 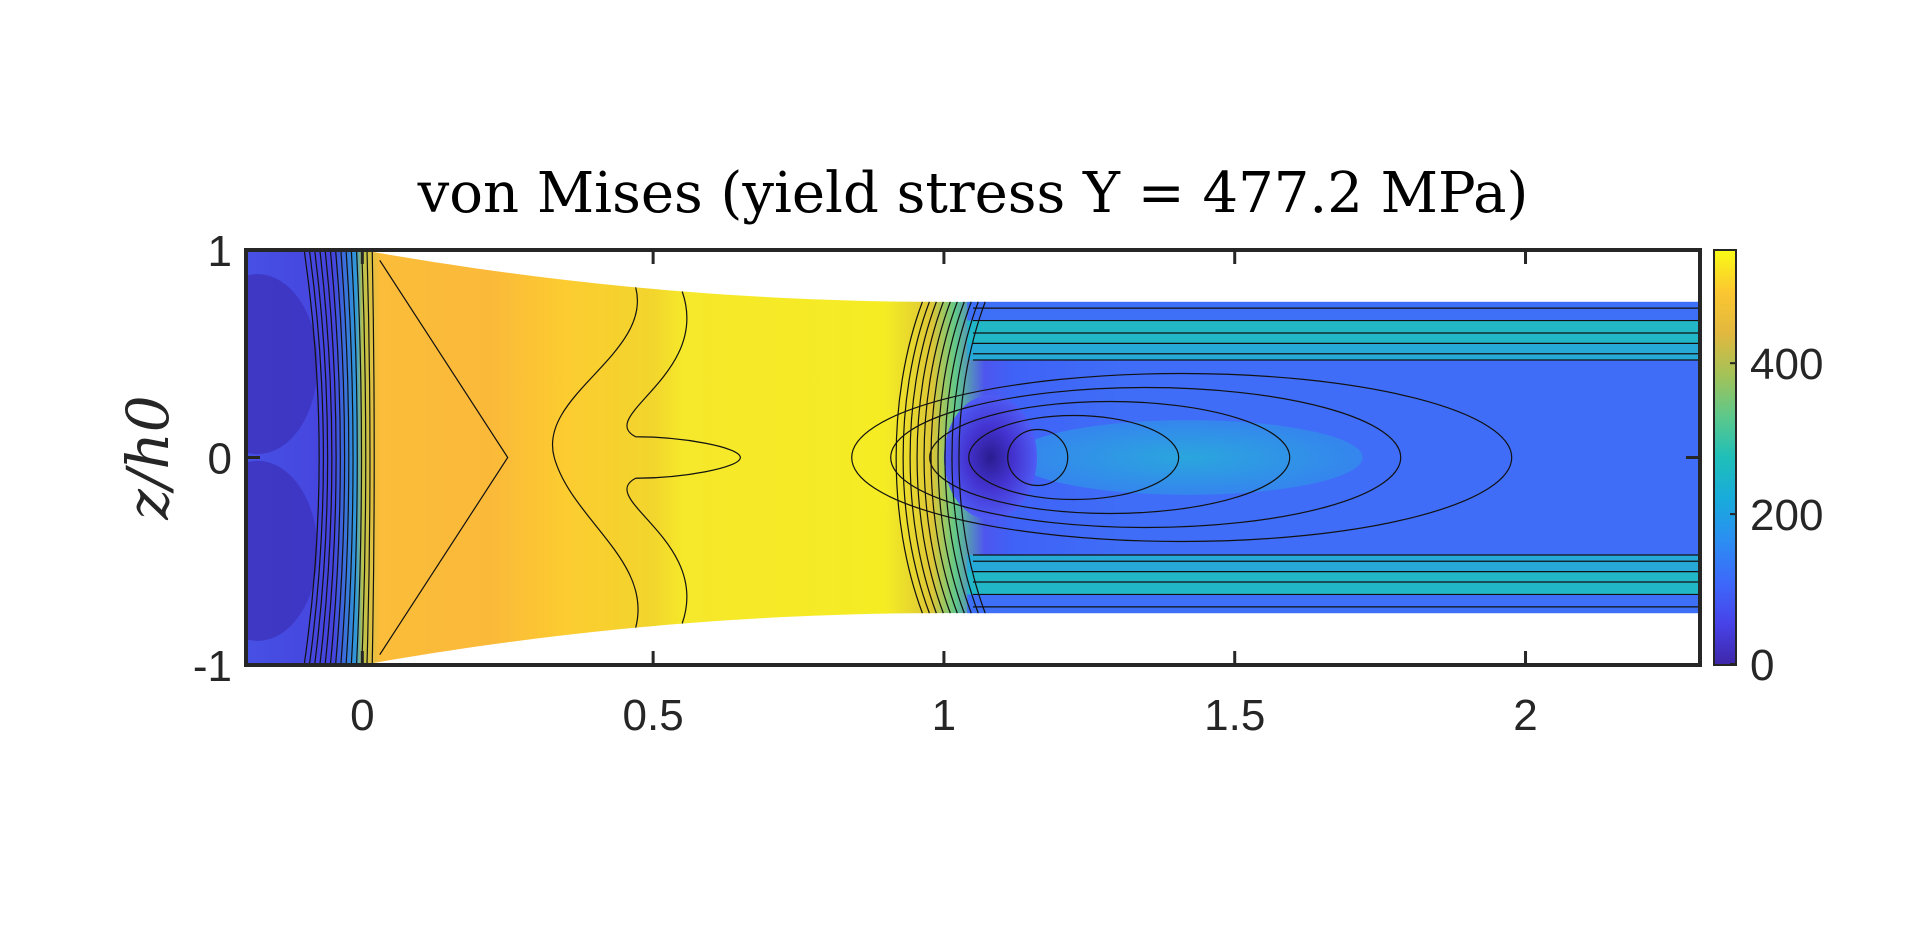 What do you see at coordinates (1525, 715) in the screenshot?
I see `x-tick-label-4: 2` at bounding box center [1525, 715].